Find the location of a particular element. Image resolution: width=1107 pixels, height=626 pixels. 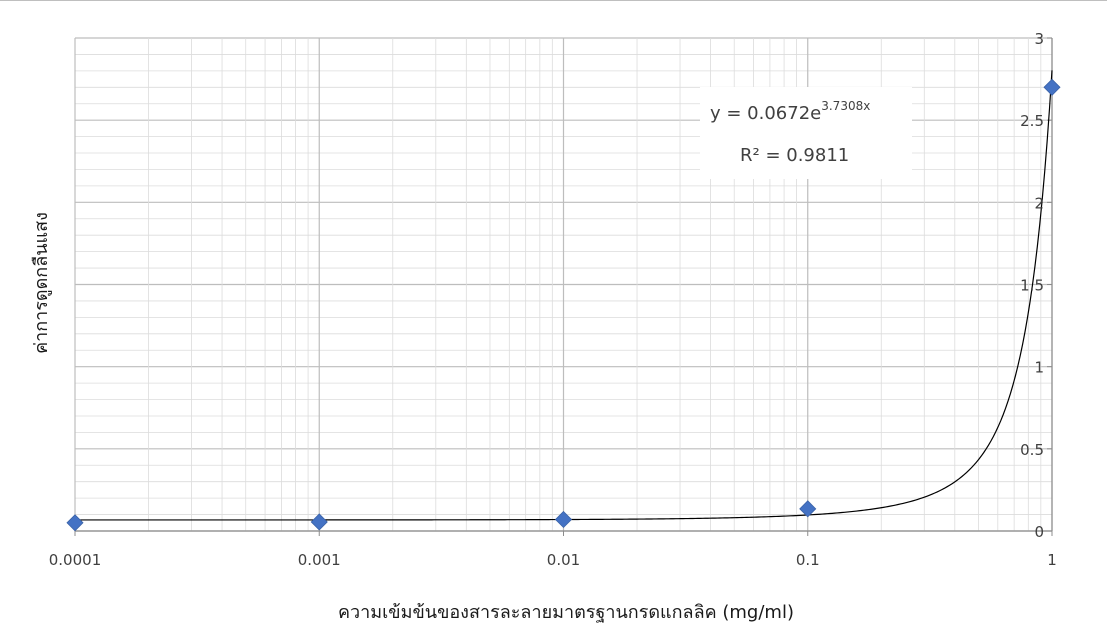

equation-box-bg is located at coordinates (806, 133).